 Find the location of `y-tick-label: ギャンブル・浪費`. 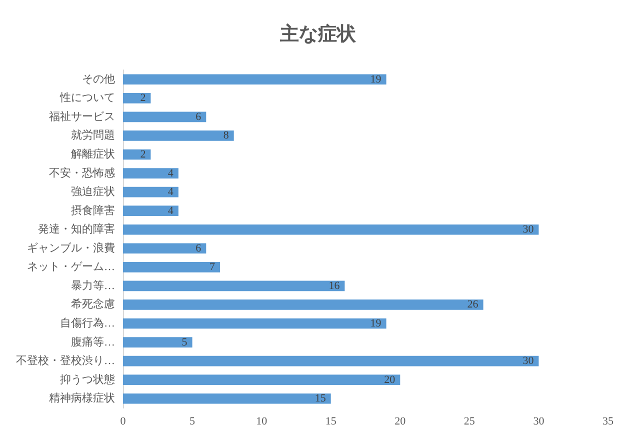

y-tick-label: ギャンブル・浪費 is located at coordinates (71, 247).